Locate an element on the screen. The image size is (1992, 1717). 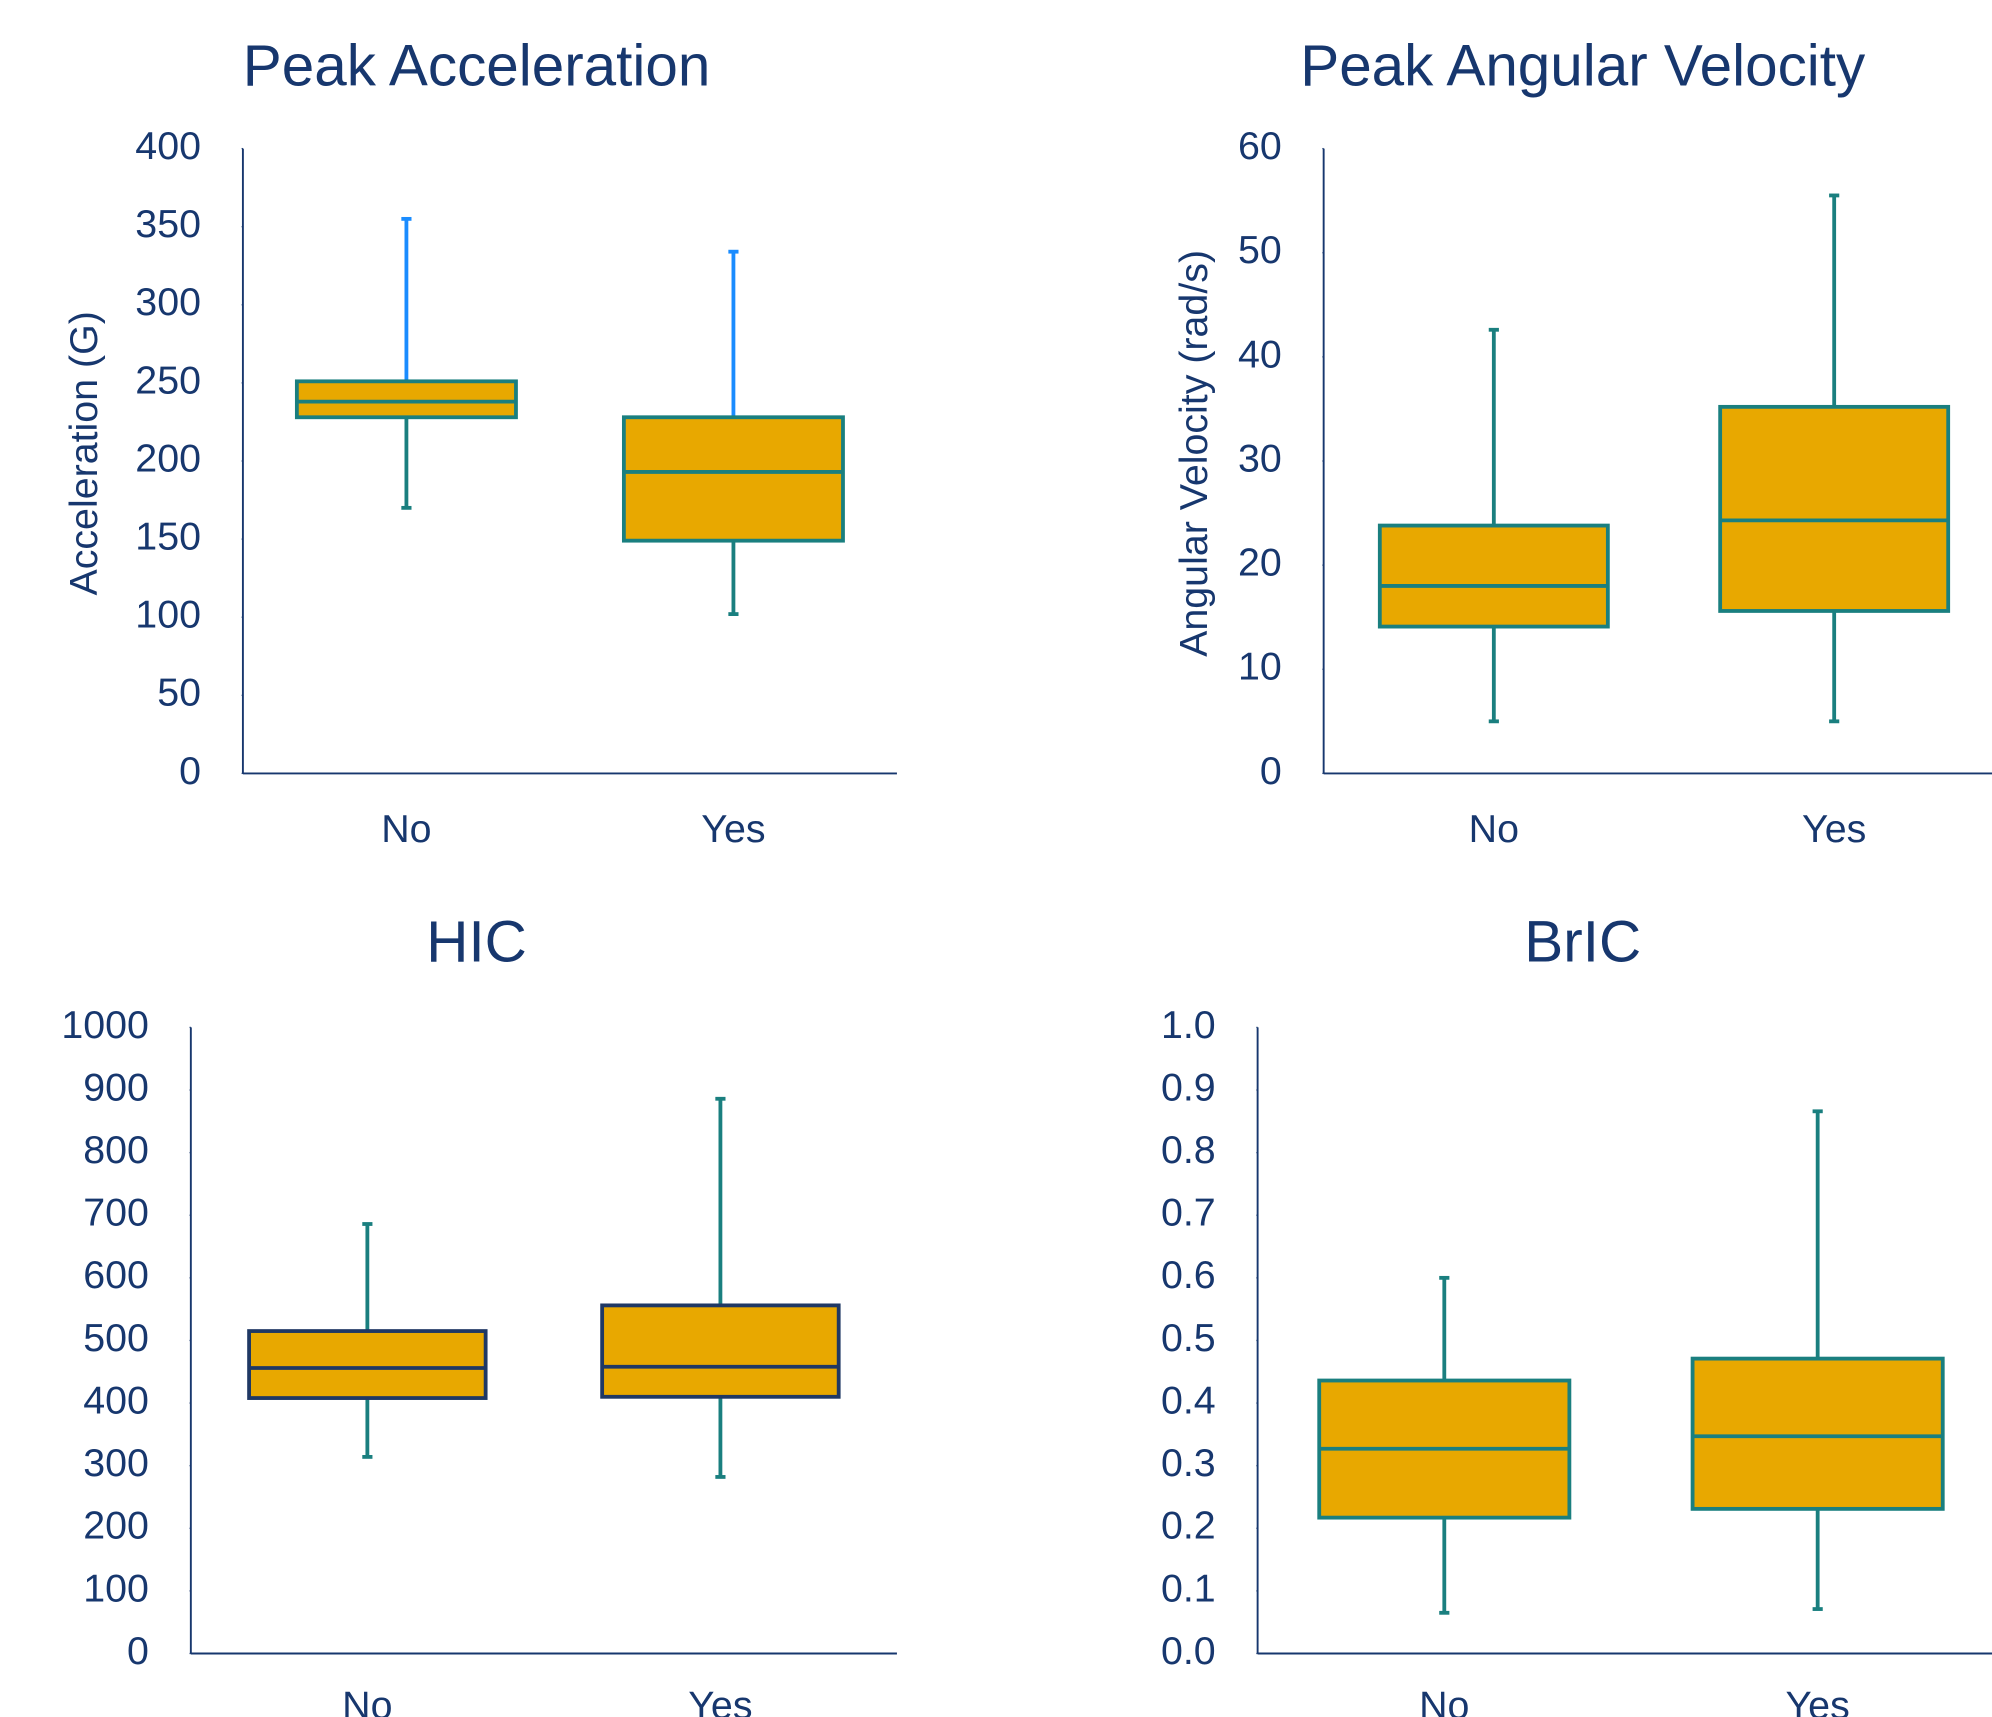
y-tick-label: 800 is located at coordinates (116, 1150).